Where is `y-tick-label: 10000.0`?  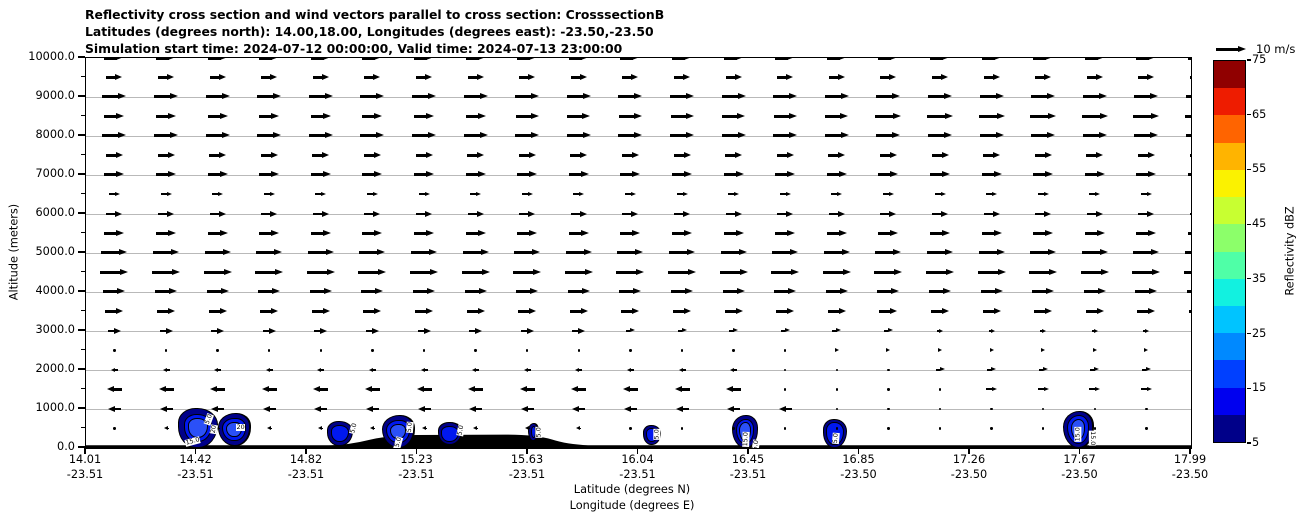
y-tick-label: 10000.0 is located at coordinates (51, 56).